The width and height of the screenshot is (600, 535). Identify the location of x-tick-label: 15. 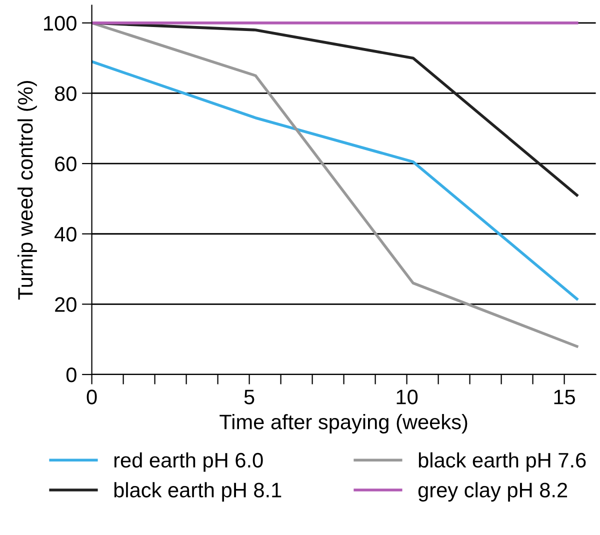
(565, 397).